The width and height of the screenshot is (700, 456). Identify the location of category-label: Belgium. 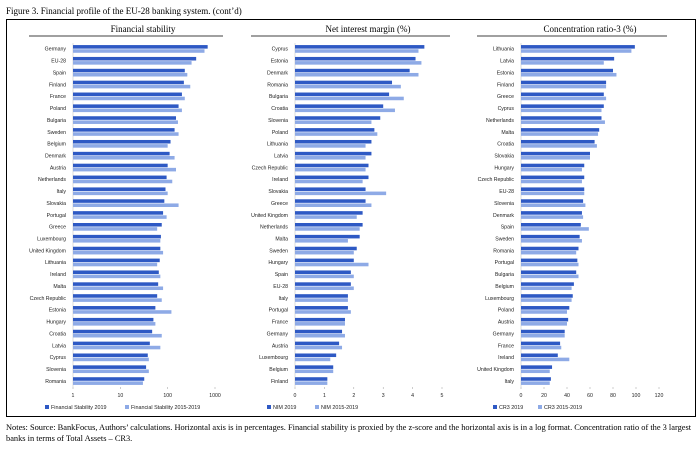
(278, 370).